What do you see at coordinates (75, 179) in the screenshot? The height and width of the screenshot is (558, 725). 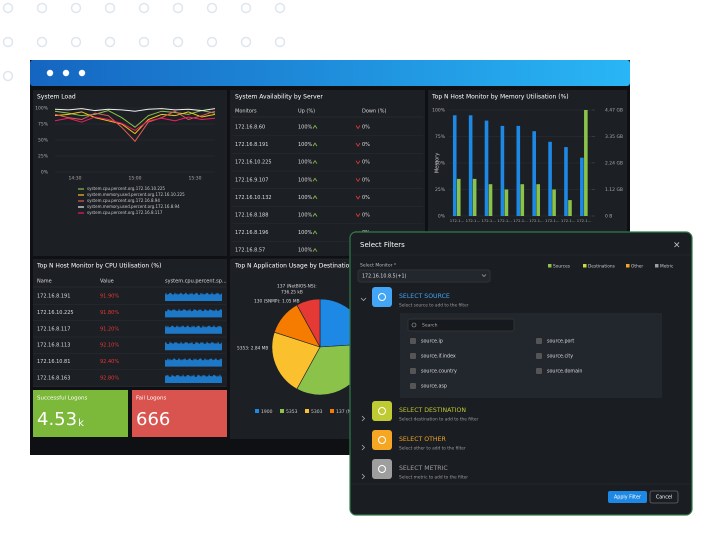 I see `x-tick-label: 14:30` at bounding box center [75, 179].